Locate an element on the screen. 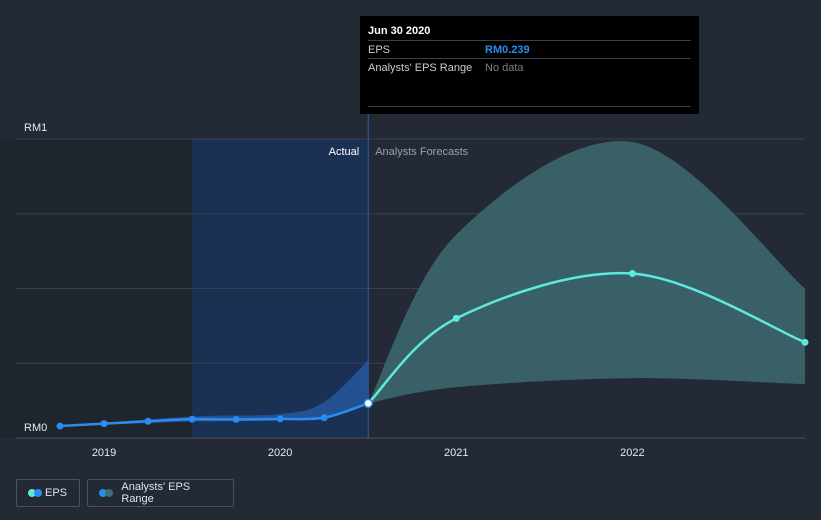 This screenshot has width=821, height=520. y-tick-label: RM0 is located at coordinates (35, 428).